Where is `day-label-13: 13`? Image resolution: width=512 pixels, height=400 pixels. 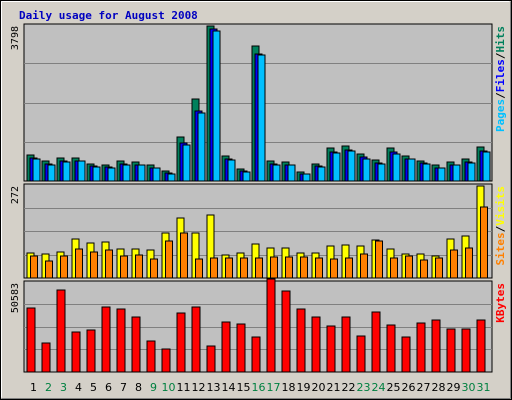
day-label-13: 13 is located at coordinates (214, 387).